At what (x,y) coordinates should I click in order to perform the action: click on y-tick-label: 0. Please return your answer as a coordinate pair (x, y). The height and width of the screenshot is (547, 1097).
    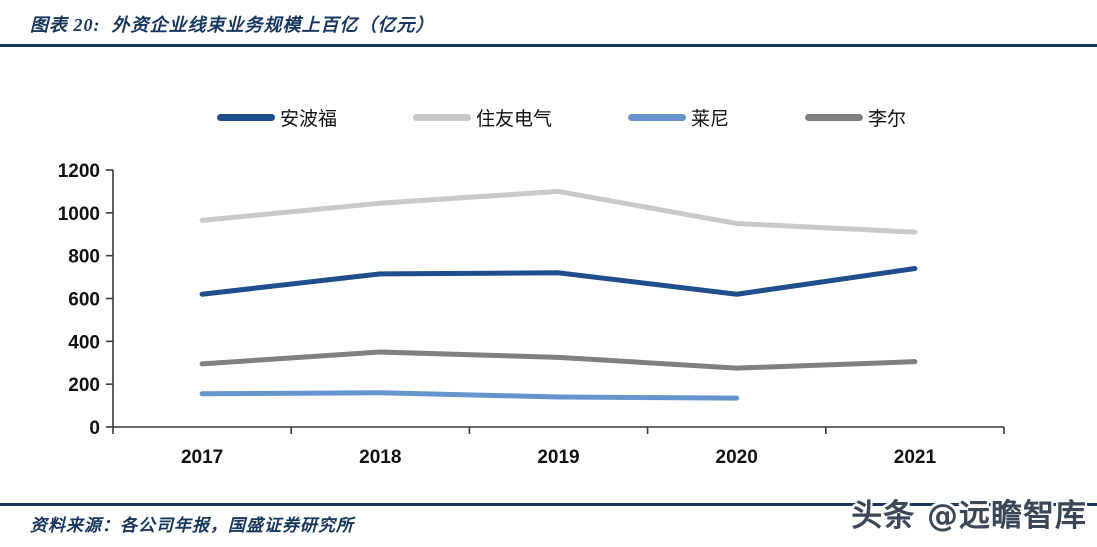
    Looking at the image, I should click on (94, 428).